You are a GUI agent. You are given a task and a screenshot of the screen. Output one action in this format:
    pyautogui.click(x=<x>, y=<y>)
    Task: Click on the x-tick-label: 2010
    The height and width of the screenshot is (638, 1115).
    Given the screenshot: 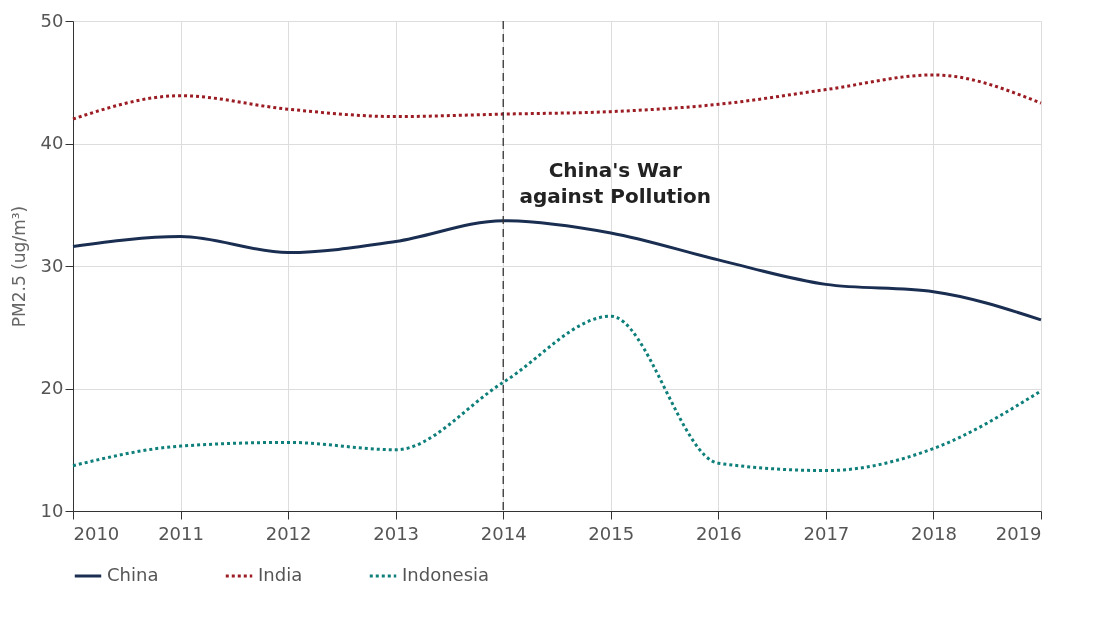 What is the action you would take?
    pyautogui.click(x=96, y=533)
    